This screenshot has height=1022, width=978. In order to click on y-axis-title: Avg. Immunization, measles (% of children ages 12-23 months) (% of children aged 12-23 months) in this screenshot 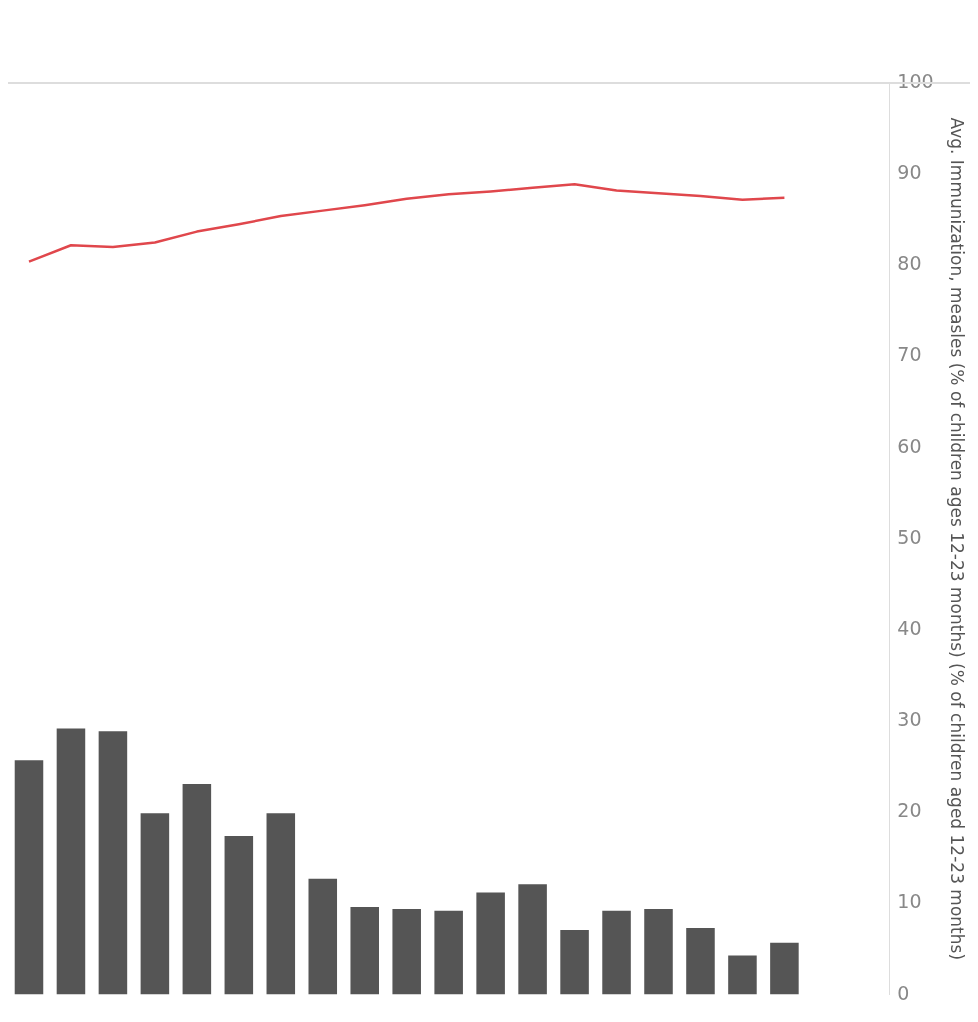, I will do `click(957, 539)`.